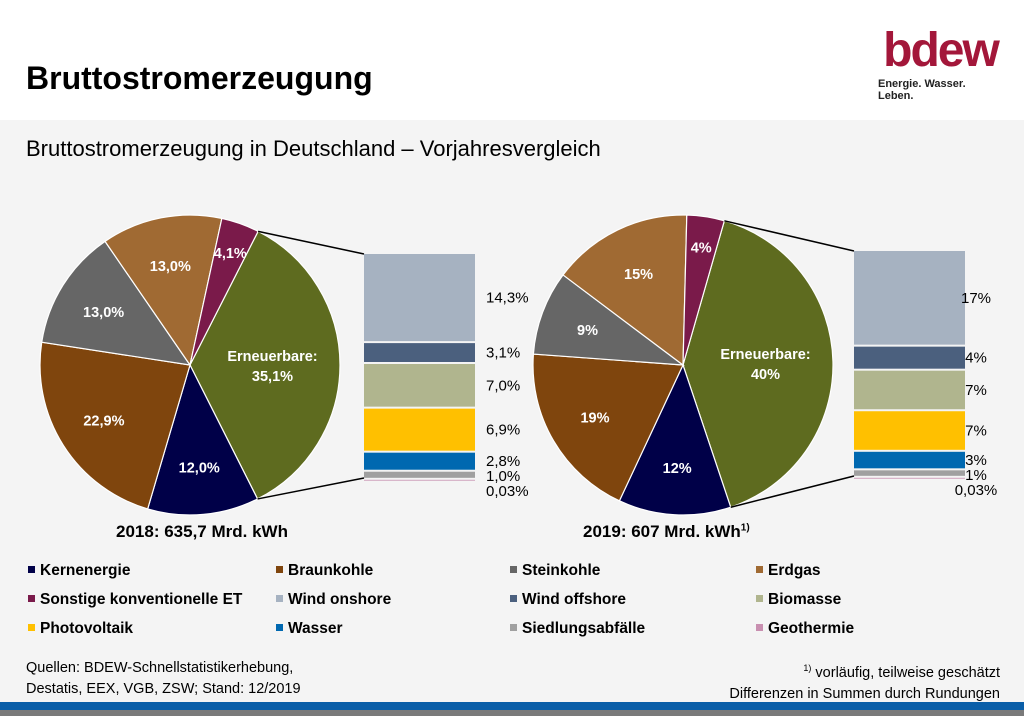 The width and height of the screenshot is (1024, 716). Describe the element at coordinates (941, 50) in the screenshot. I see `logo-mark: bdew` at that location.